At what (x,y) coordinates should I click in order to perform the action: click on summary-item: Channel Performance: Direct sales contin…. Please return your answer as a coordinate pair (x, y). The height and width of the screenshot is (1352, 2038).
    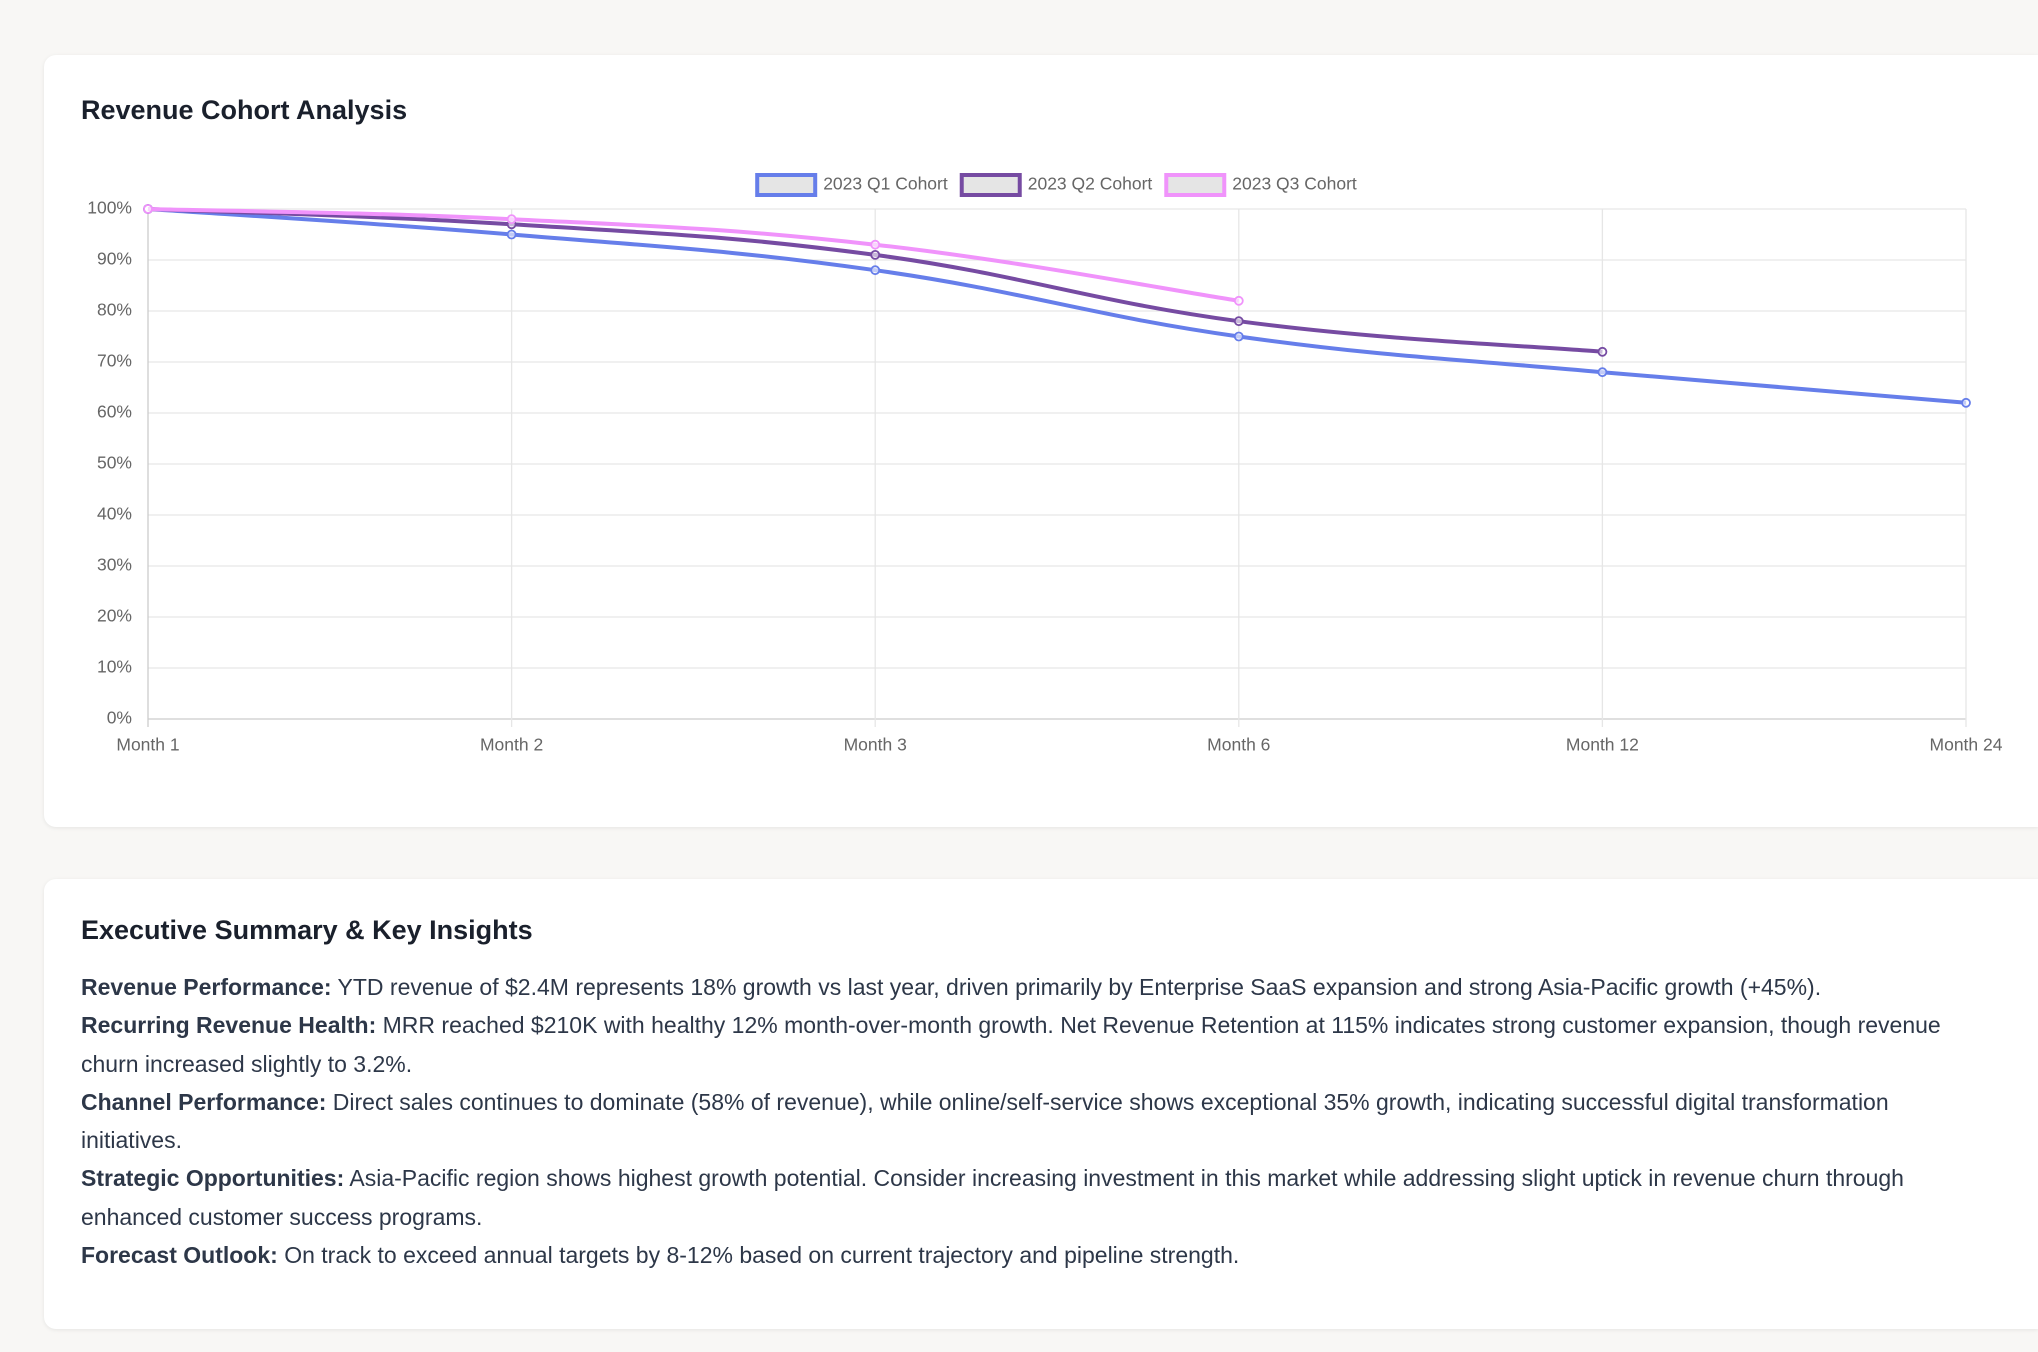
    Looking at the image, I should click on (1031, 1121).